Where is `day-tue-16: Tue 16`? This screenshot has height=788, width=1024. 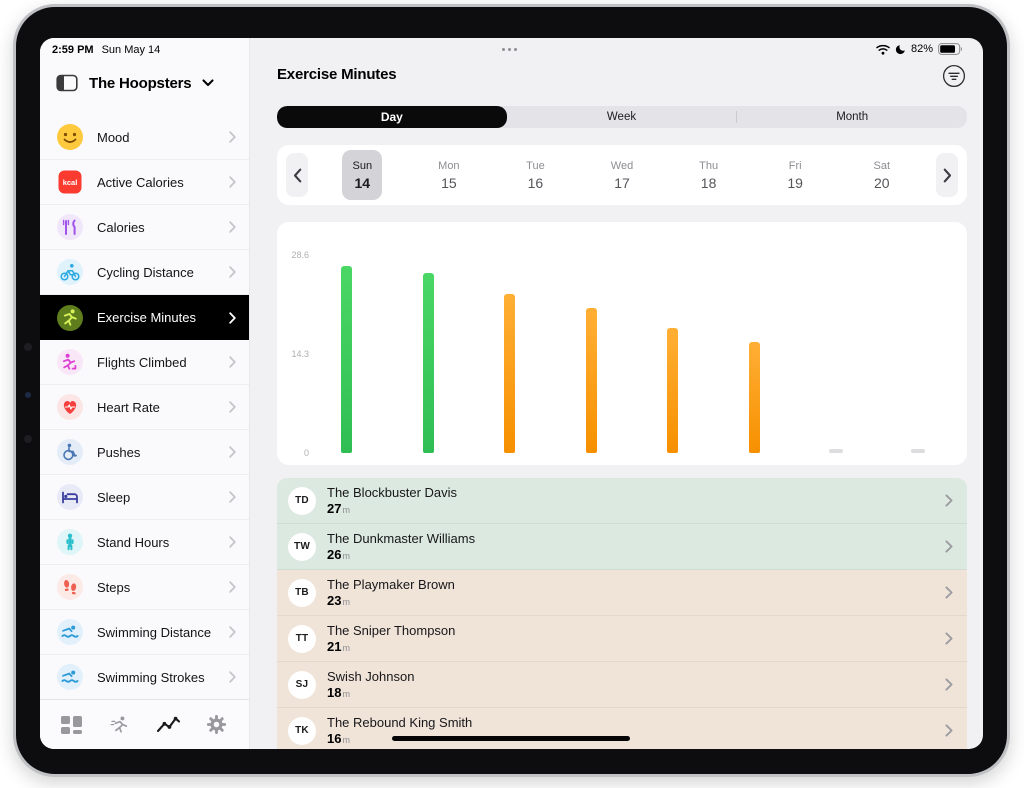 day-tue-16: Tue 16 is located at coordinates (535, 175).